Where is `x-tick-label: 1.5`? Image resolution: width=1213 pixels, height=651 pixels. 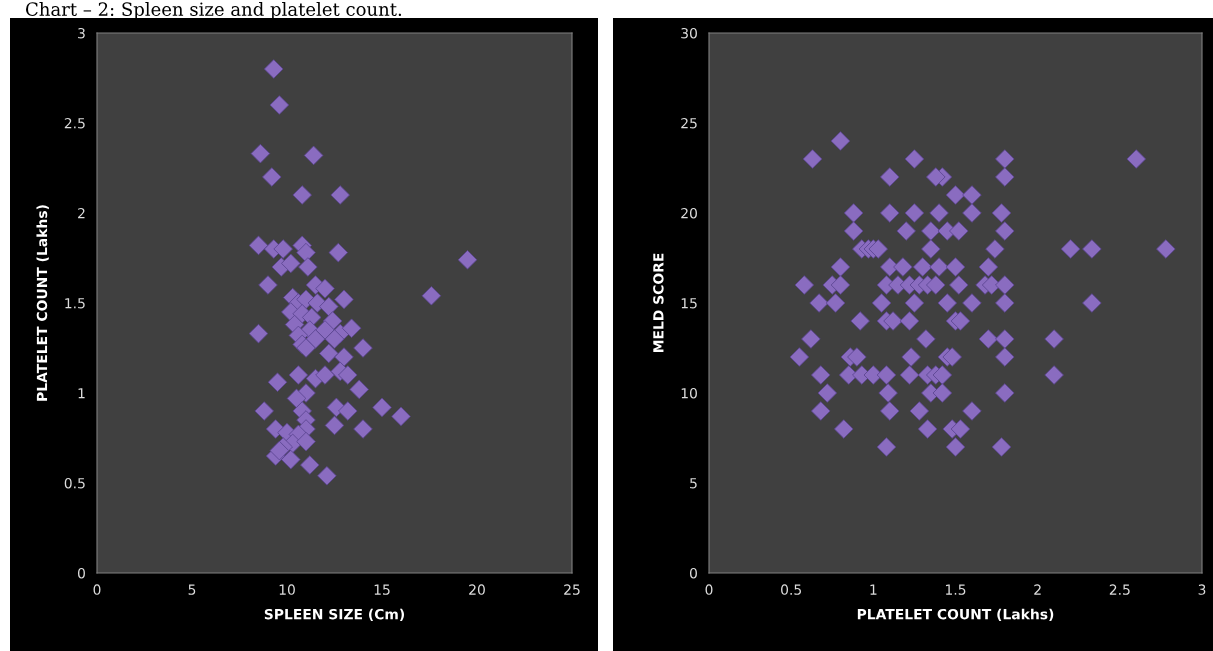 x-tick-label: 1.5 is located at coordinates (955, 589).